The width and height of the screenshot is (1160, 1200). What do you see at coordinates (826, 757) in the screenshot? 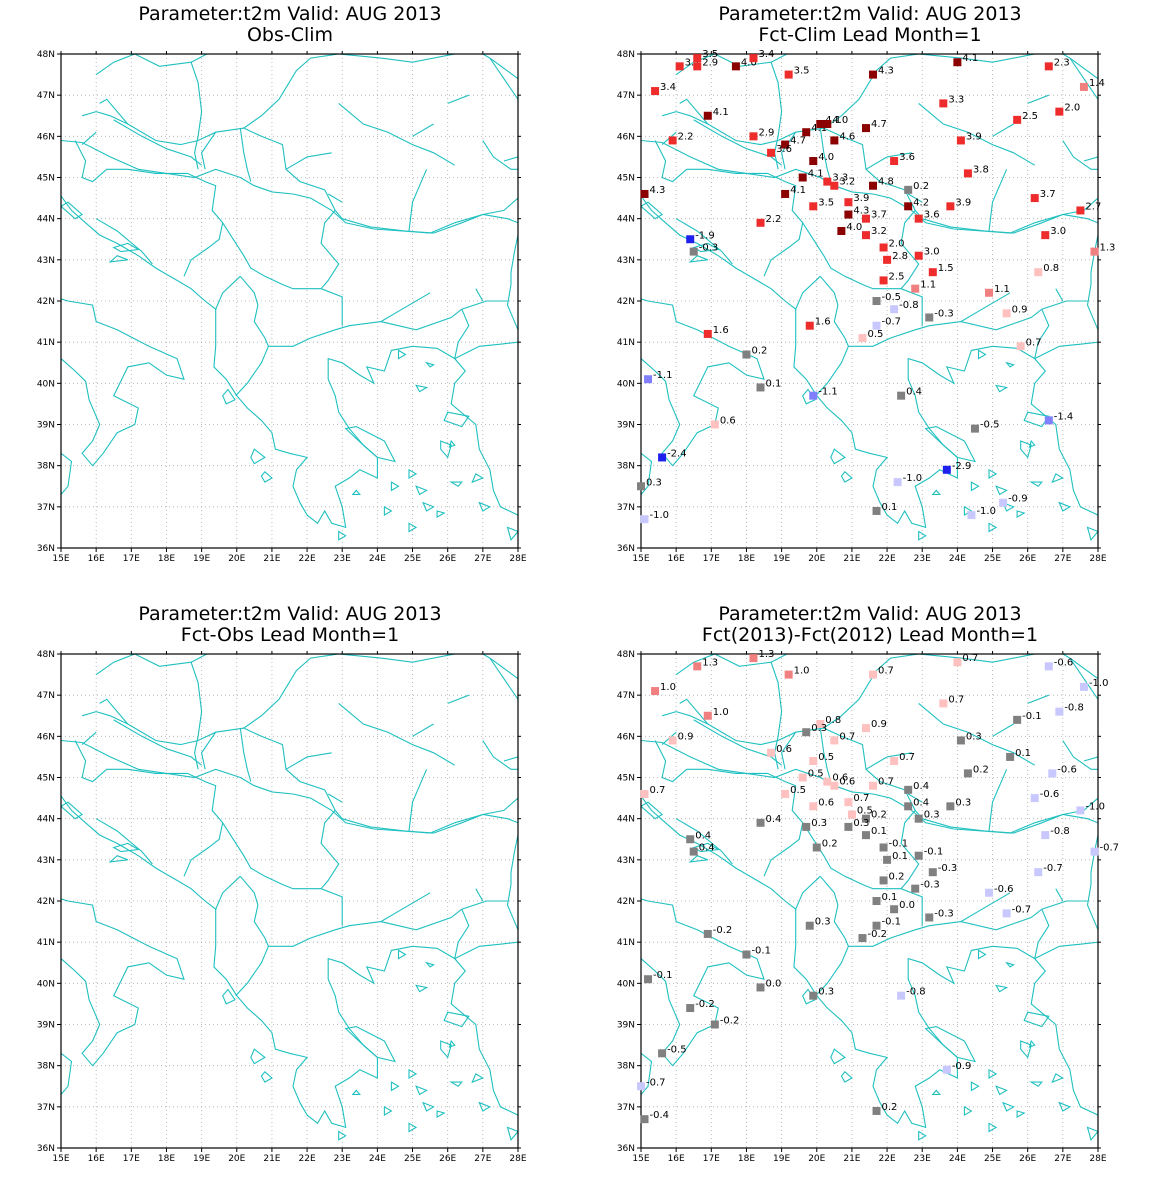
I see `station-value-label: 0.5` at bounding box center [826, 757].